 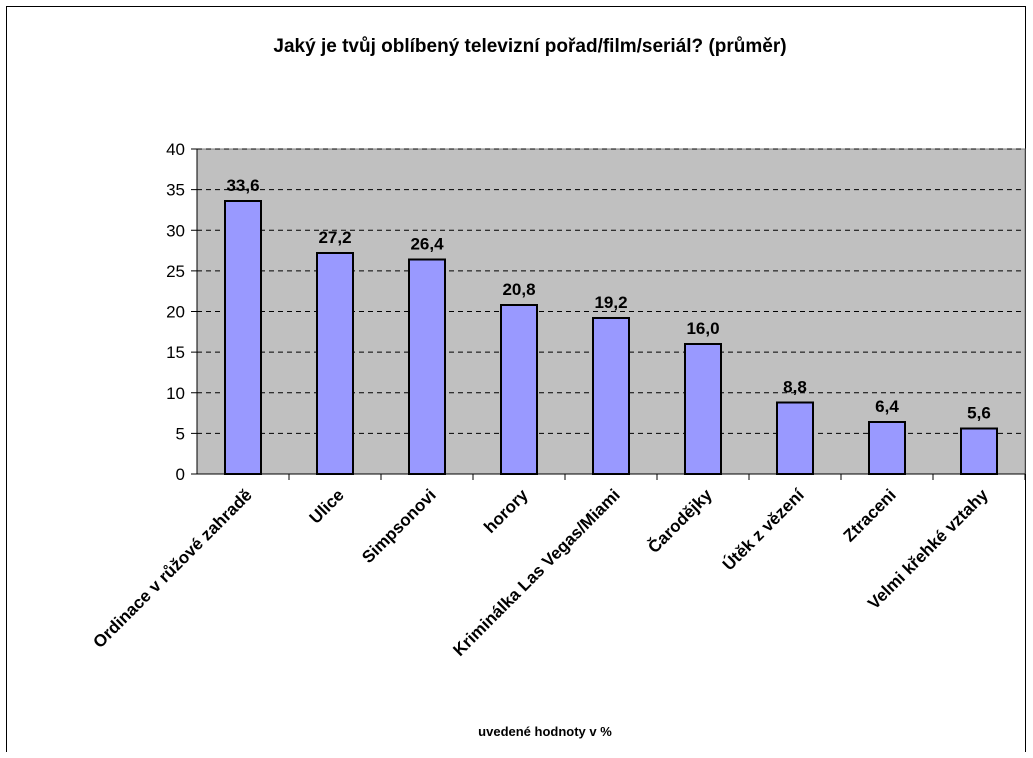 What do you see at coordinates (536, 572) in the screenshot?
I see `category-label: Kriminálka Las Vegas/Miami` at bounding box center [536, 572].